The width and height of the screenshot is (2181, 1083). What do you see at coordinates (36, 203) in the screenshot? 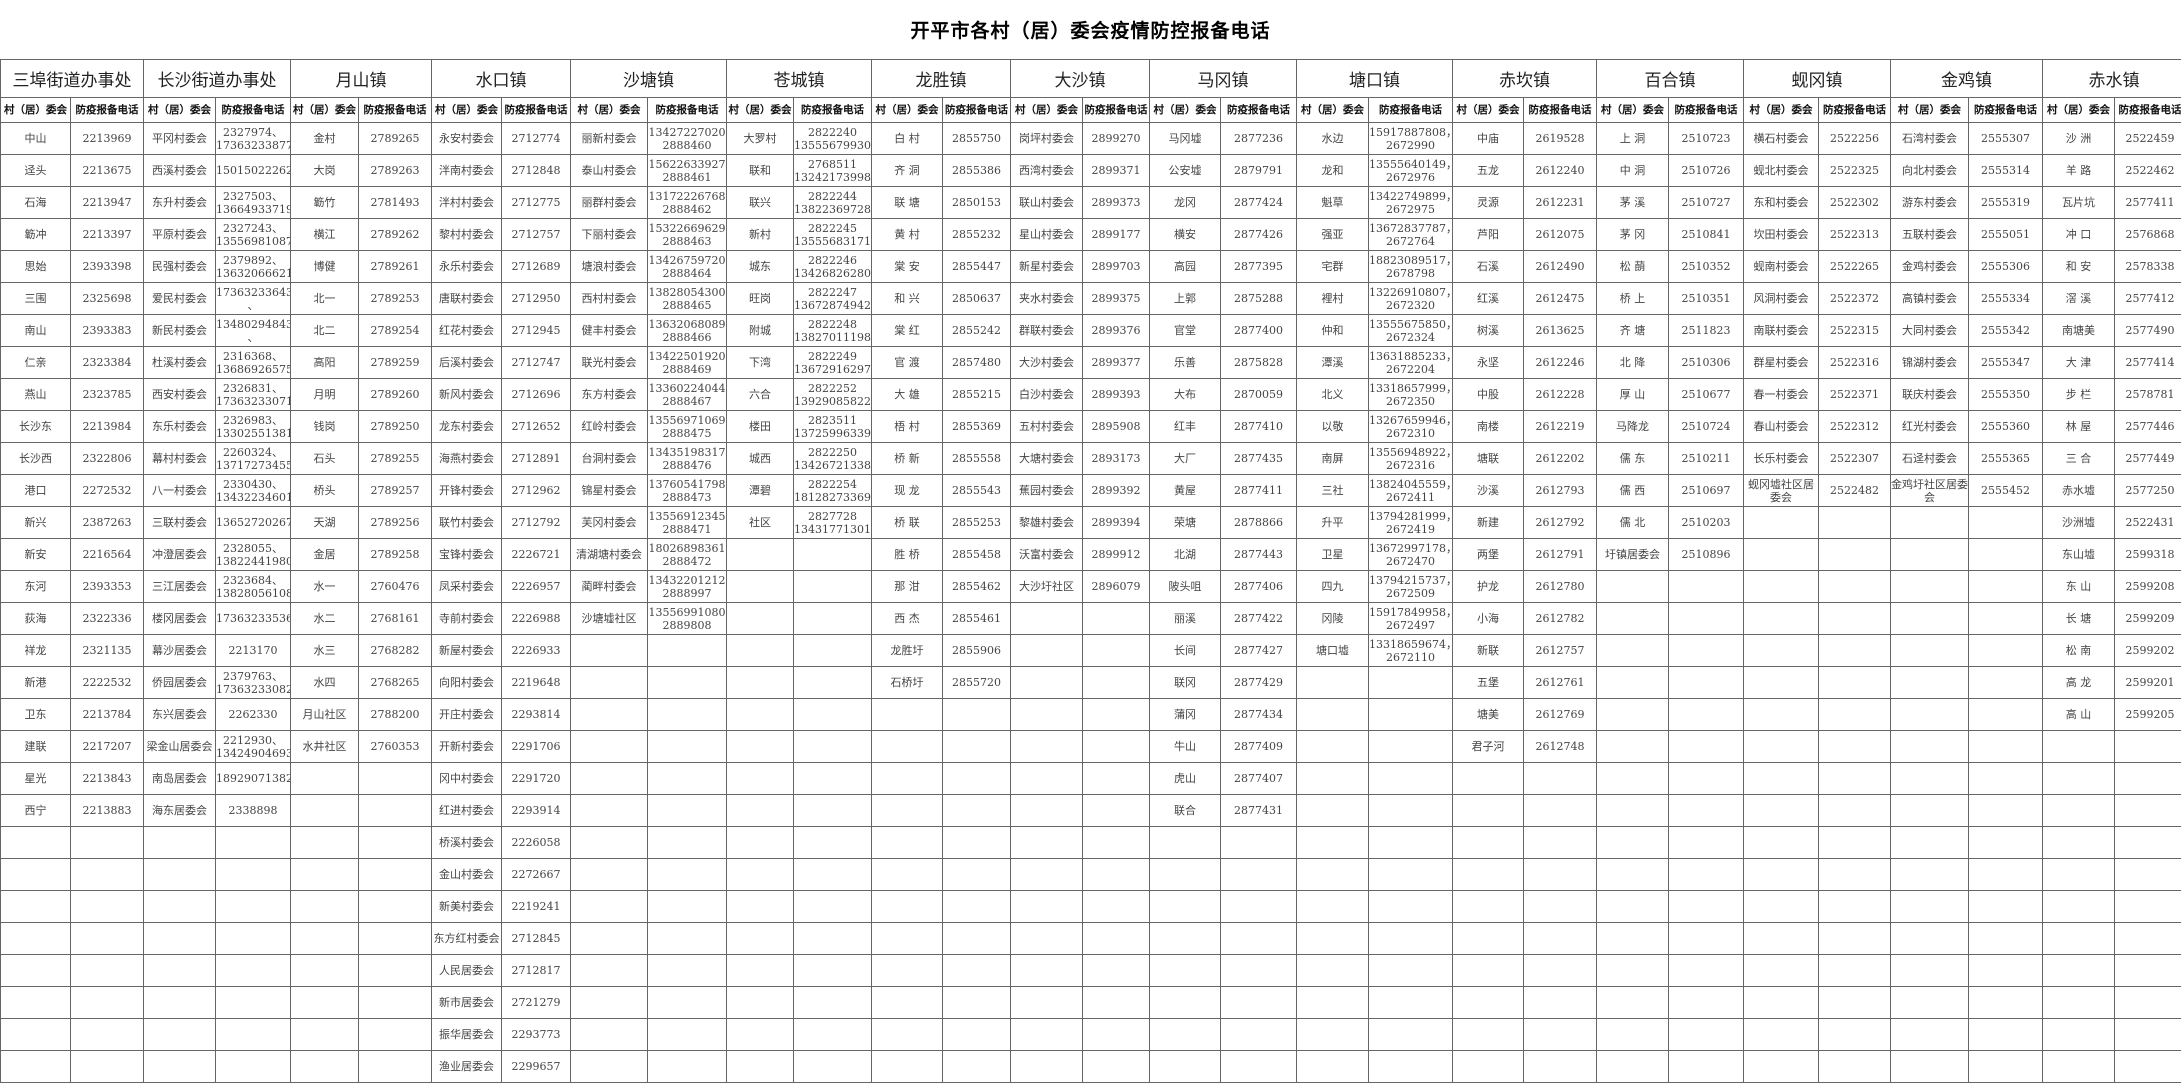
I see `committee-cell: 石海` at bounding box center [36, 203].